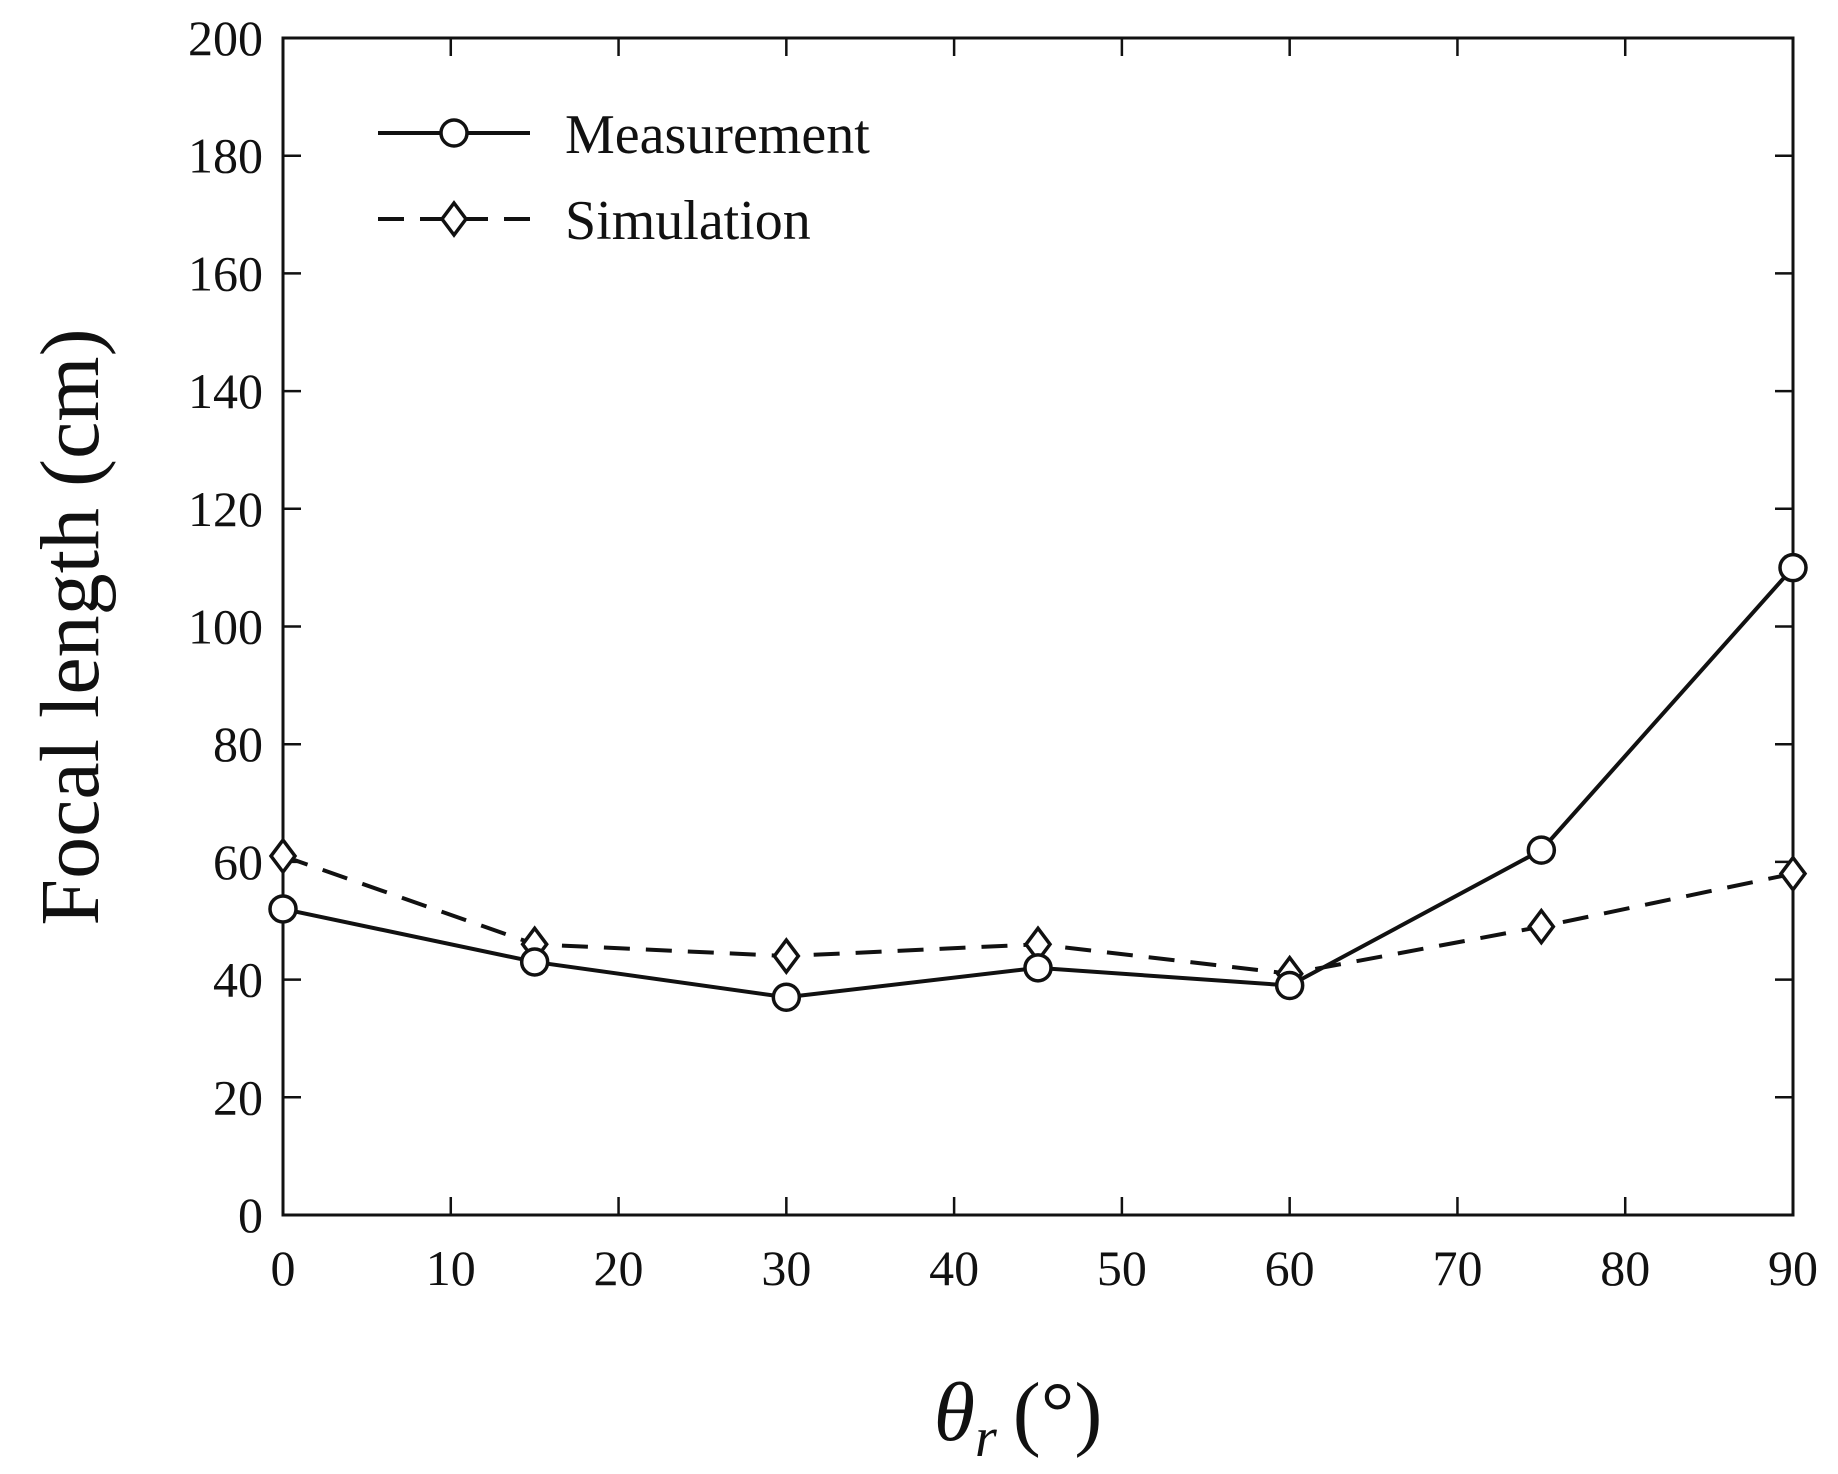 This screenshot has height=1474, width=1838. I want to click on y-axis-label: Focal length (cm), so click(70, 626).